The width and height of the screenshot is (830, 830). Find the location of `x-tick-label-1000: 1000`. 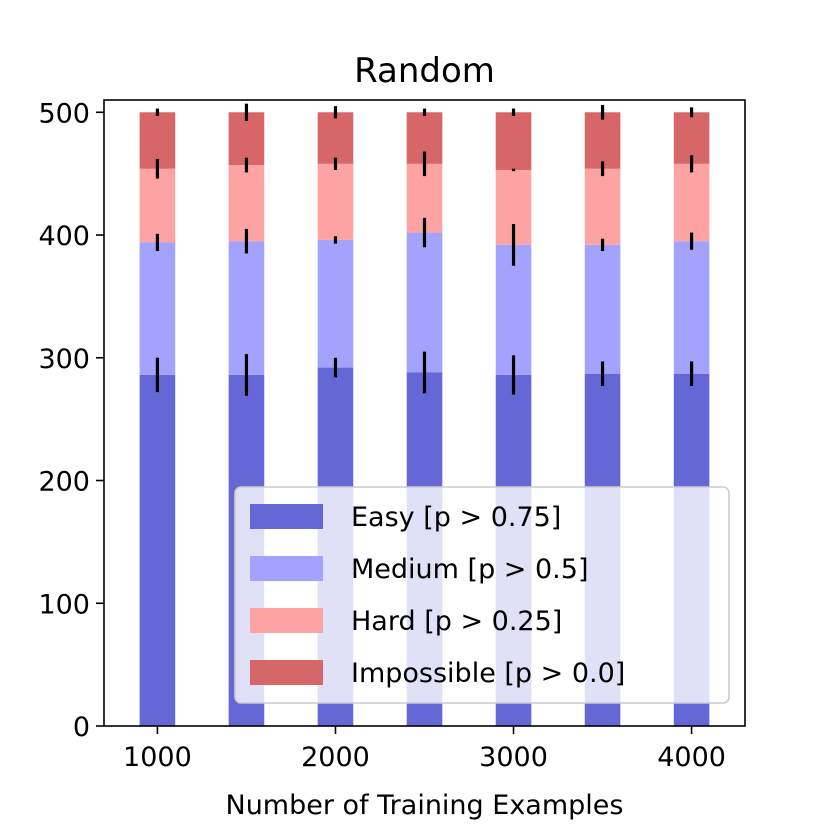

x-tick-label-1000: 1000 is located at coordinates (157, 757).